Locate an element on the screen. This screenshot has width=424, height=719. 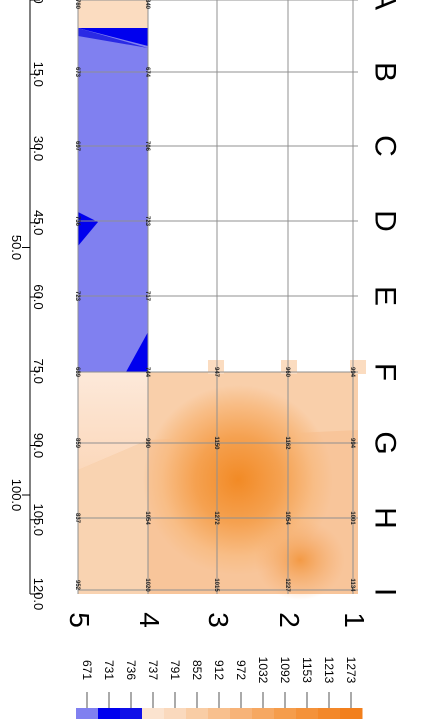
column-label-D: D is located at coordinates (385, 221).